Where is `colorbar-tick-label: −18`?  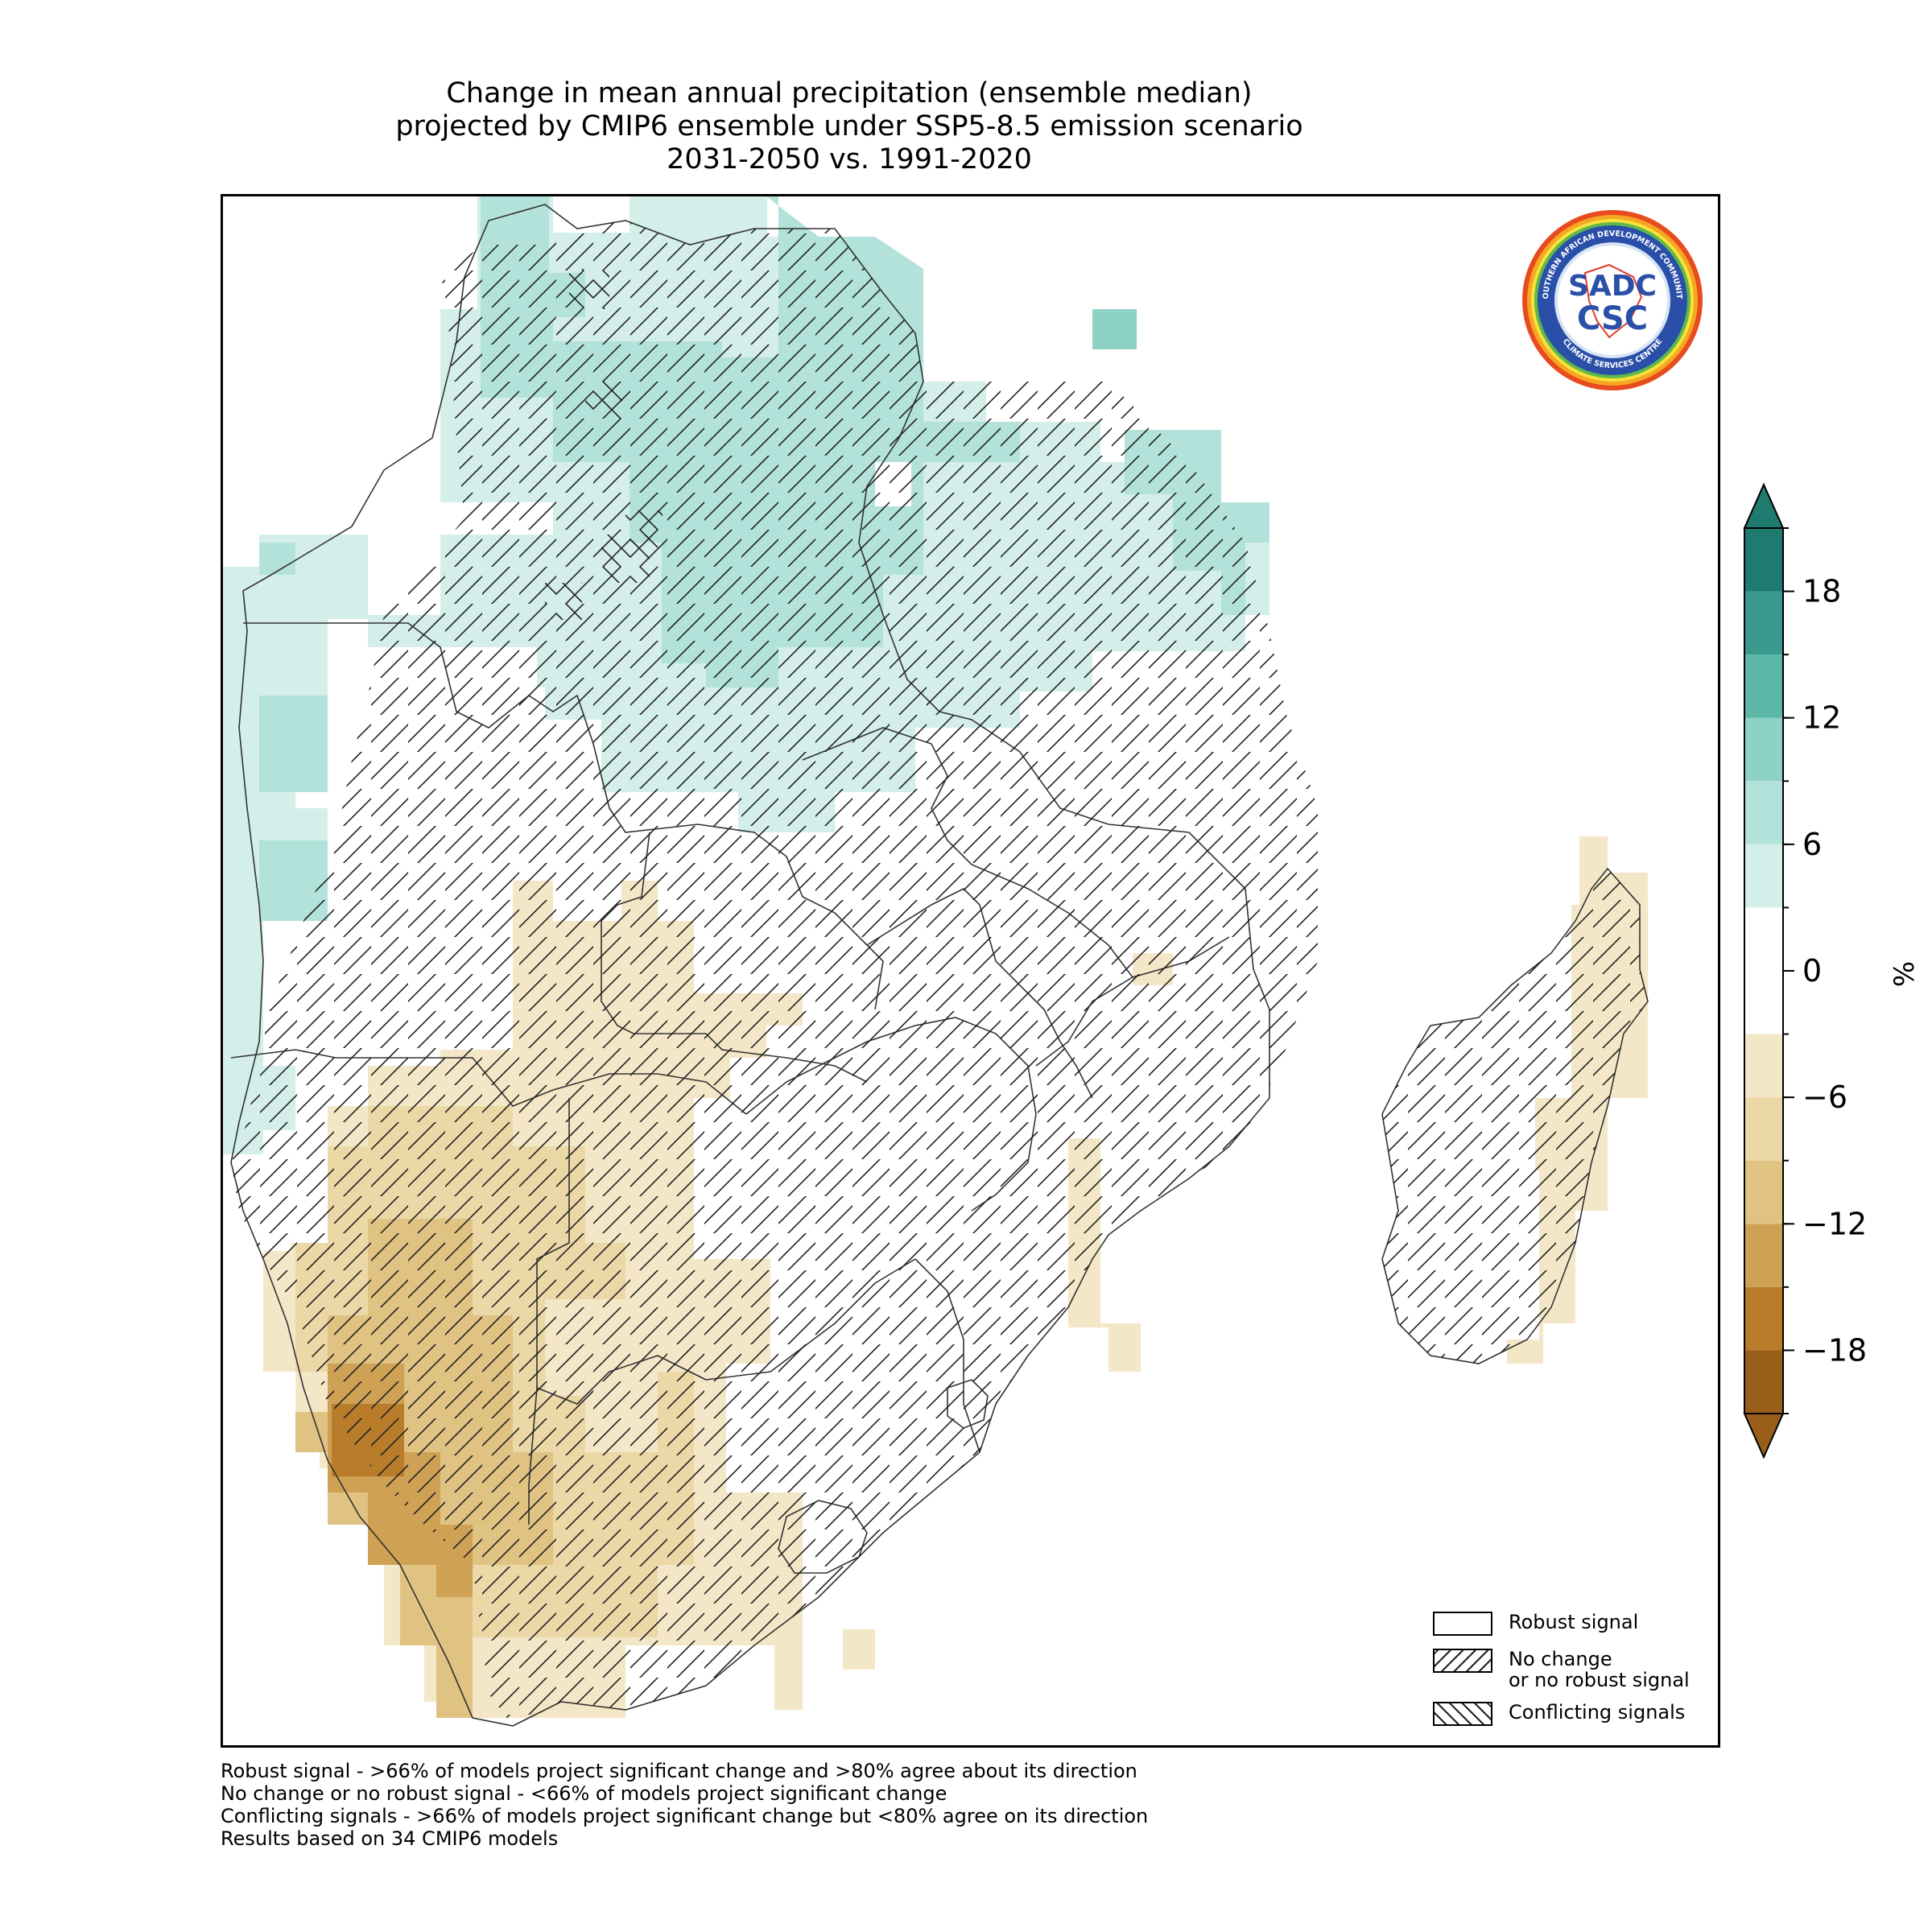 colorbar-tick-label: −18 is located at coordinates (1834, 1350).